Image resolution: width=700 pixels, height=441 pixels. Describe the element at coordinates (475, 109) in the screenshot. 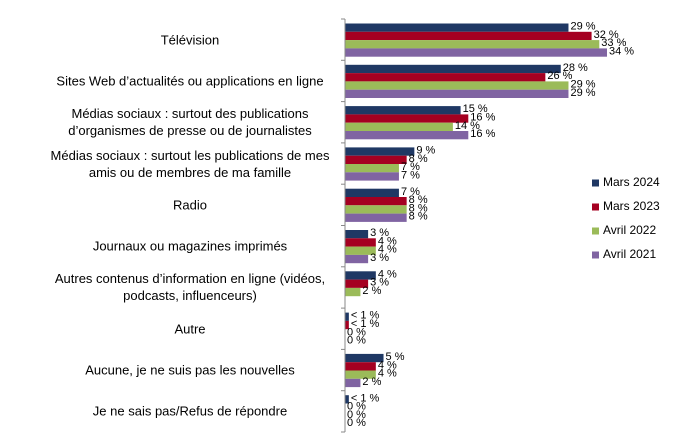

I see `value-label: 15 %` at that location.